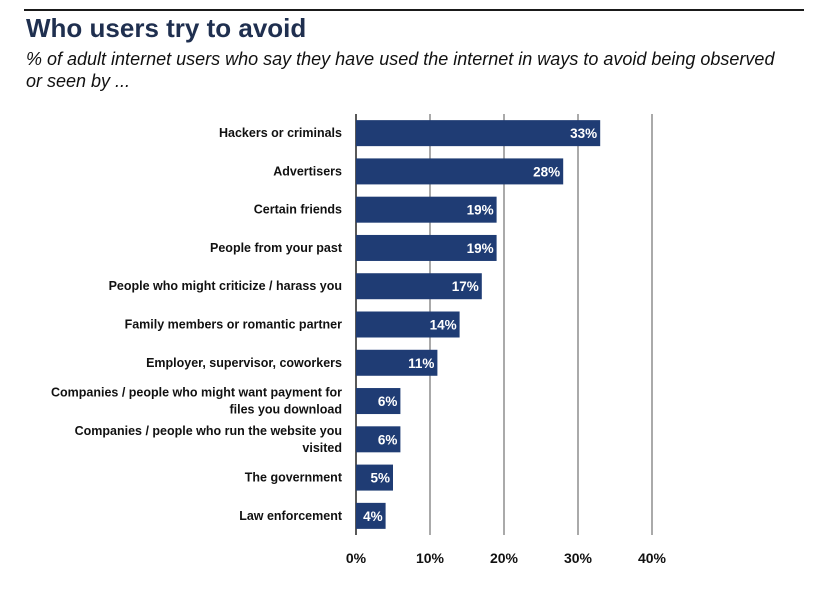  What do you see at coordinates (583, 133) in the screenshot?
I see `value-label: 33%` at bounding box center [583, 133].